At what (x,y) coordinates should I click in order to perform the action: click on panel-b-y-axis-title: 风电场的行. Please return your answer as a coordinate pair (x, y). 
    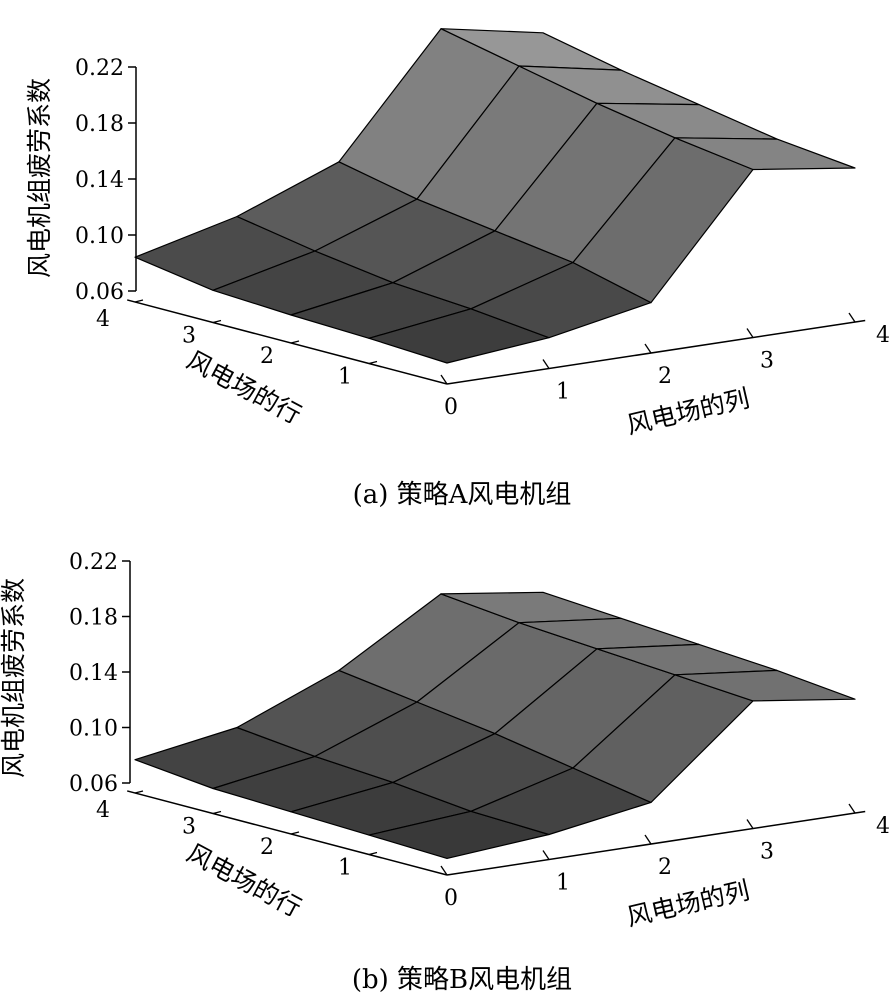
    Looking at the image, I should click on (244, 880).